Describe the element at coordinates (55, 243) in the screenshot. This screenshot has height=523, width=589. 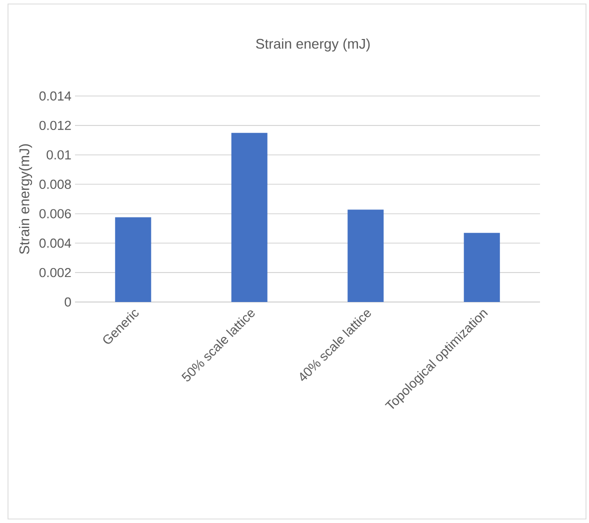
I see `y-tick-label: 0.004` at that location.